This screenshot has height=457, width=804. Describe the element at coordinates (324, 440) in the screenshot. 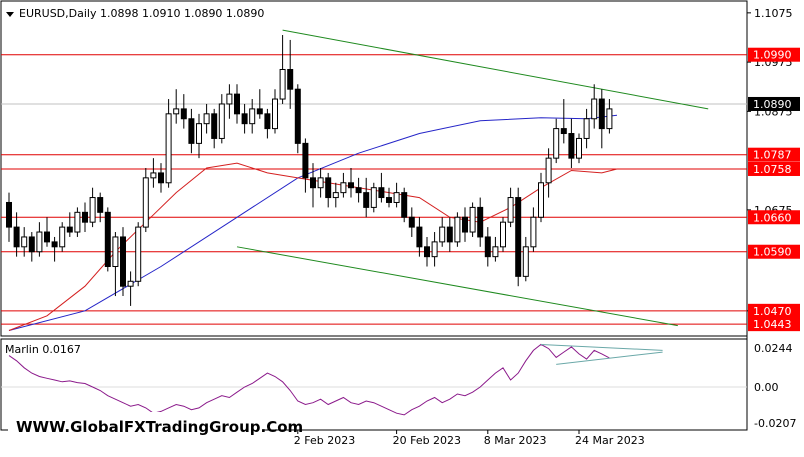

I see `x-tick-label: 2 Feb 2023` at that location.